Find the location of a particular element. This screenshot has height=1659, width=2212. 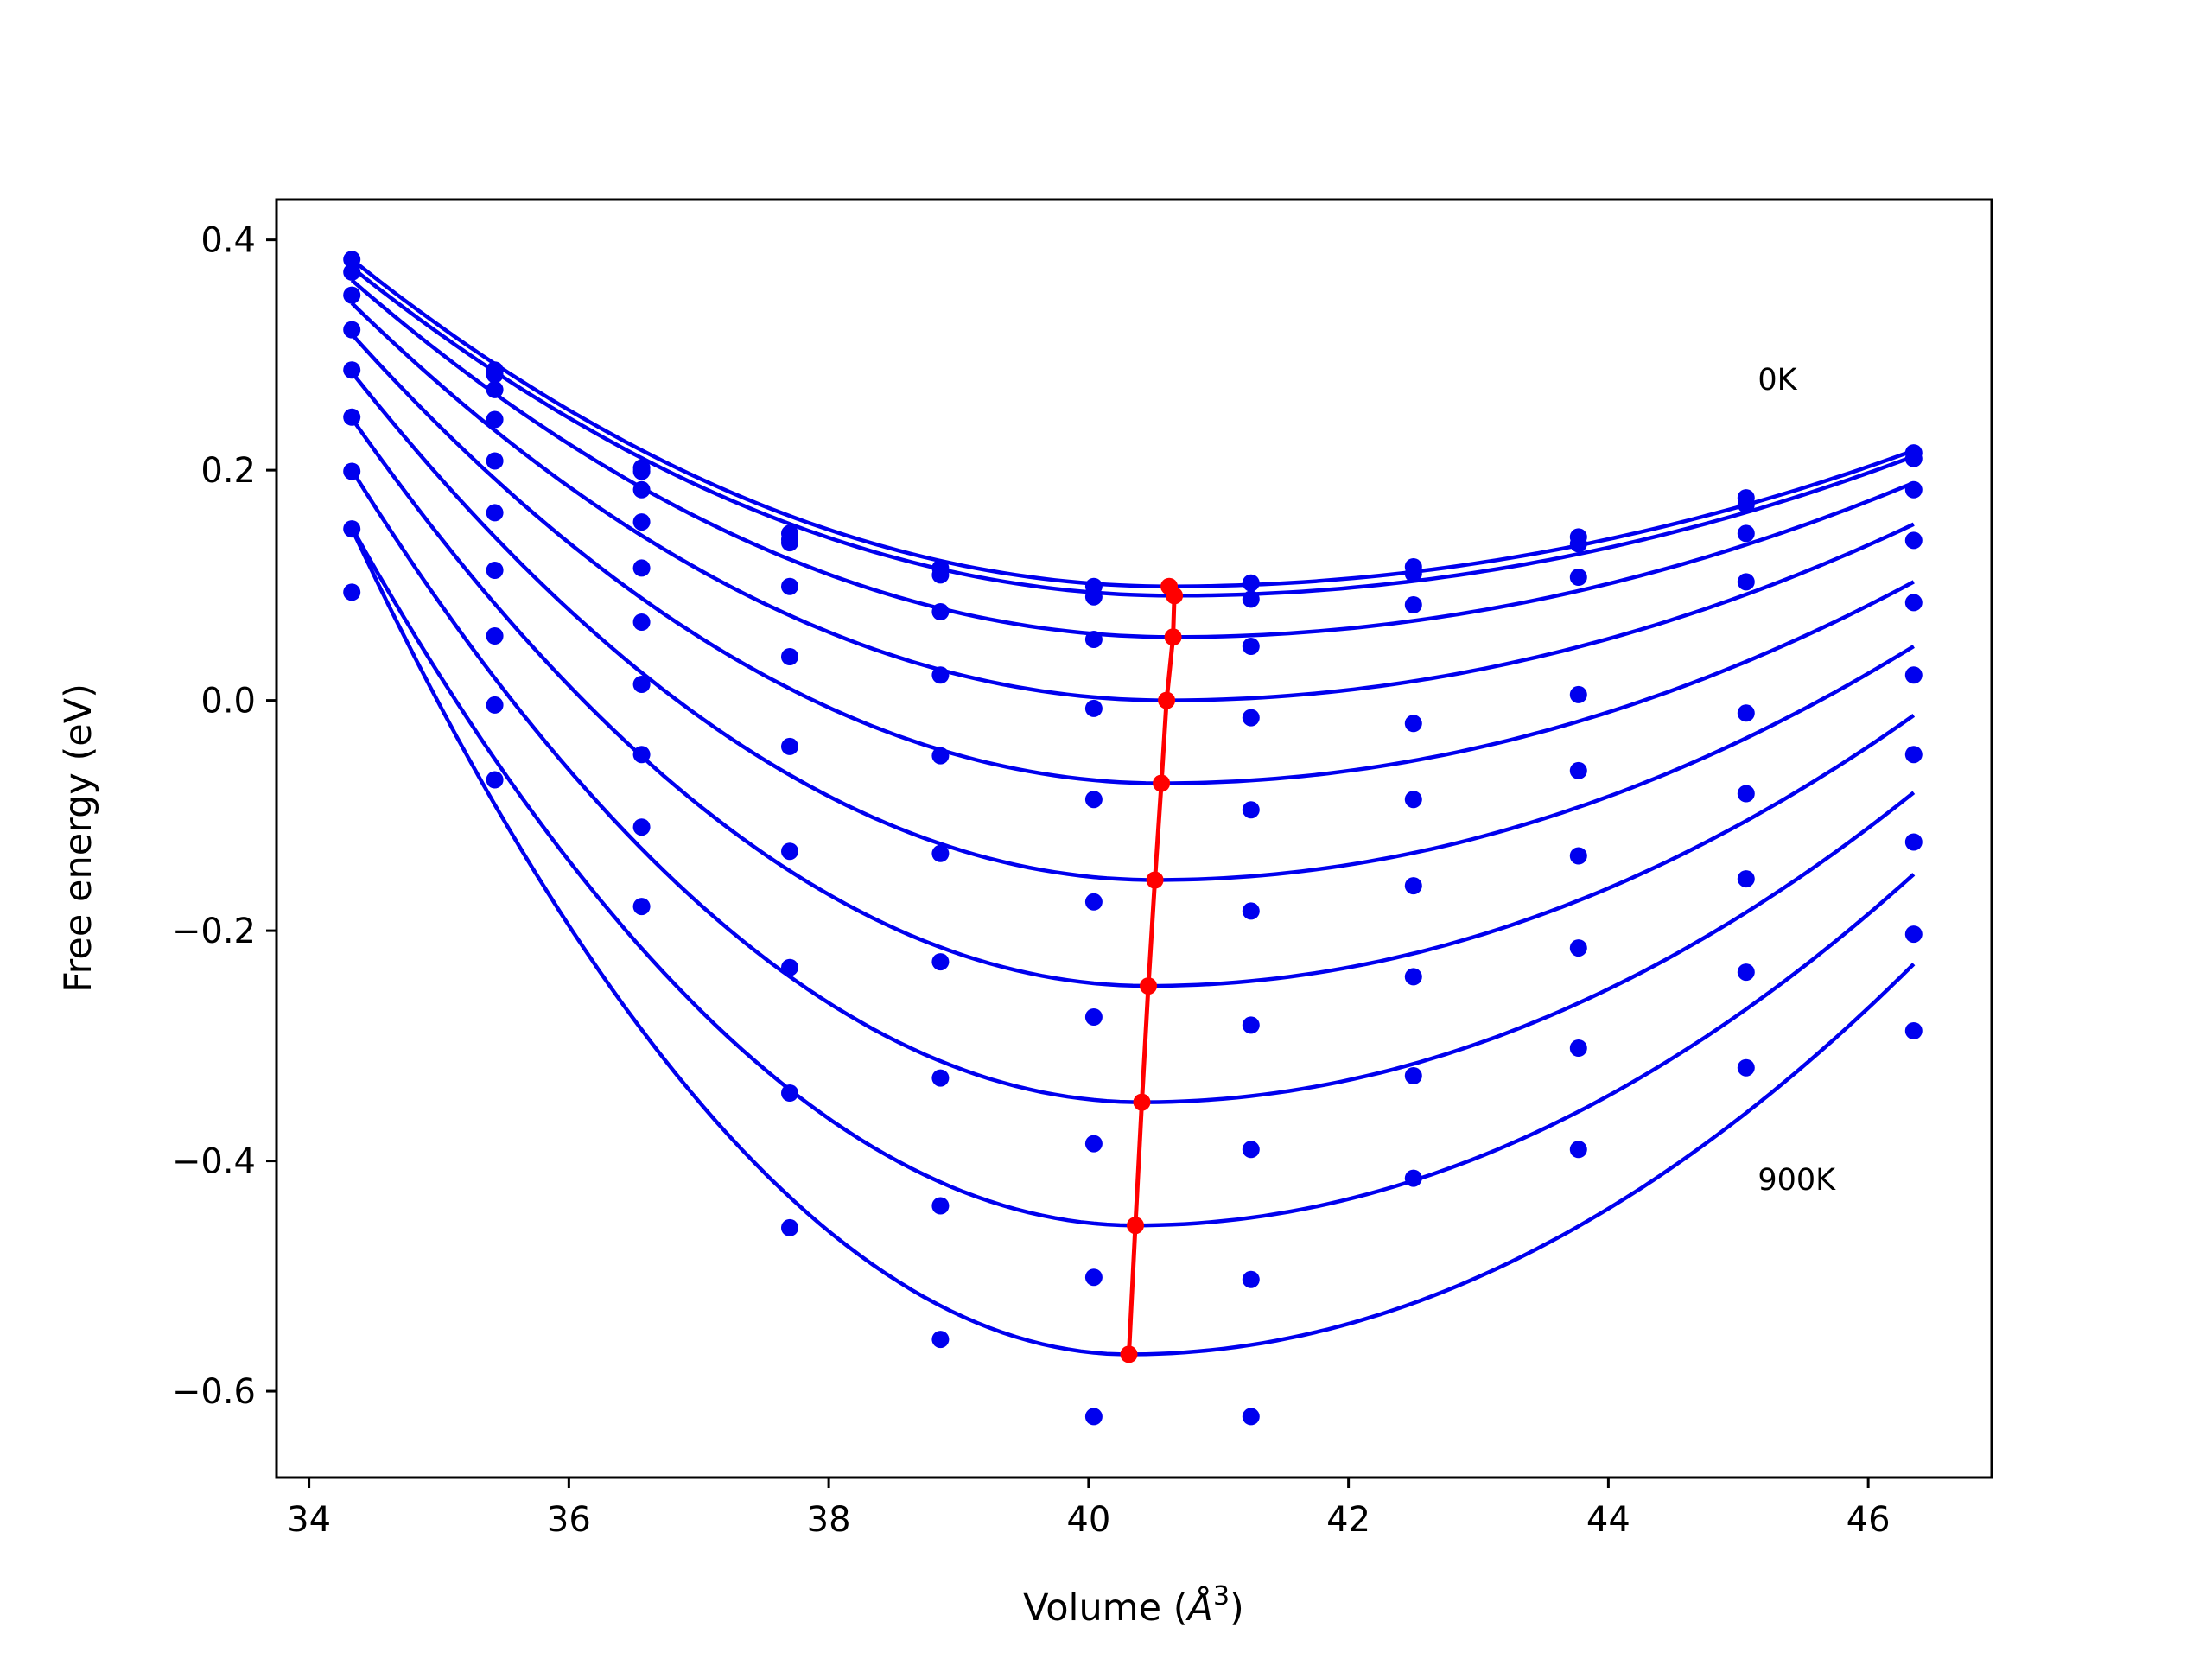

x-axis: 34 36 38 40 42 44 46 is located at coordinates (1089, 1509).